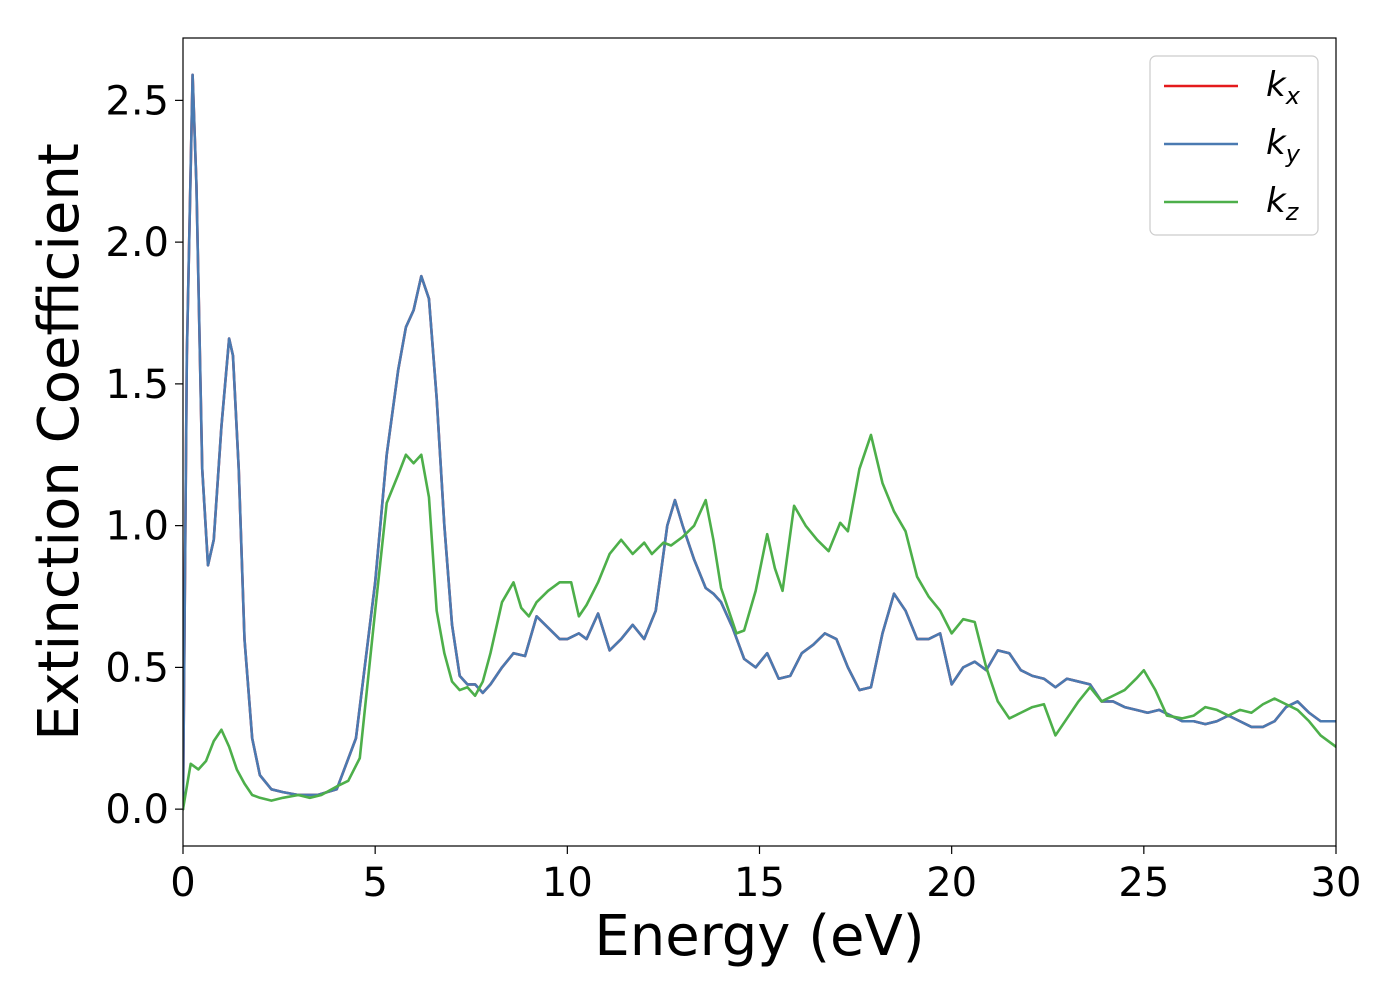 The width and height of the screenshot is (1400, 1000). What do you see at coordinates (759, 883) in the screenshot?
I see `x-tick-label: 15` at bounding box center [759, 883].